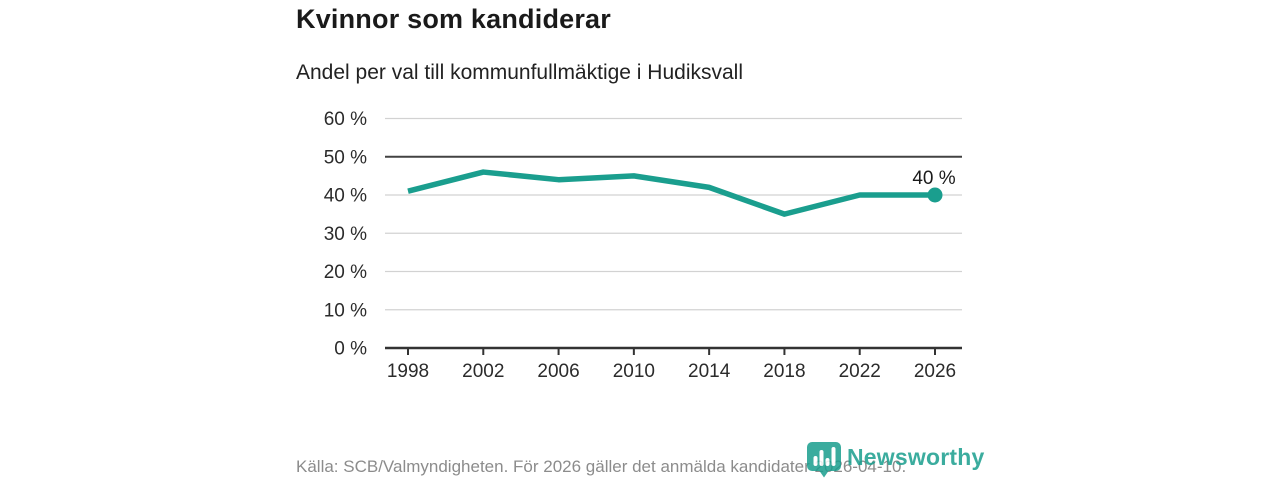 Image resolution: width=1280 pixels, height=480 pixels. What do you see at coordinates (345, 119) in the screenshot?
I see `y-axis-label: 60 %` at bounding box center [345, 119].